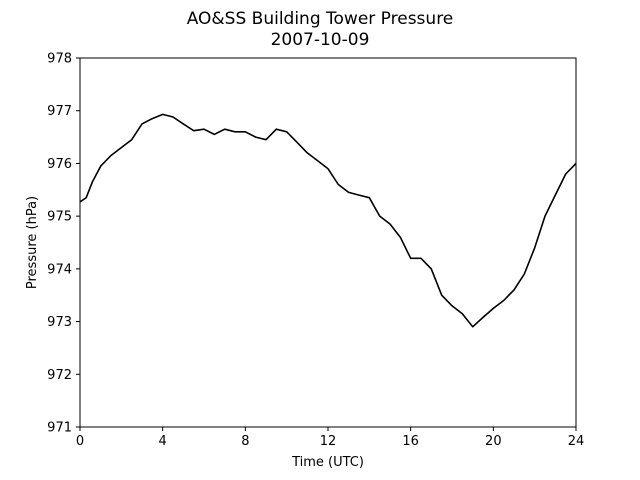 This screenshot has width=640, height=480. Describe the element at coordinates (410, 441) in the screenshot. I see `x-tick-label: 16` at that location.